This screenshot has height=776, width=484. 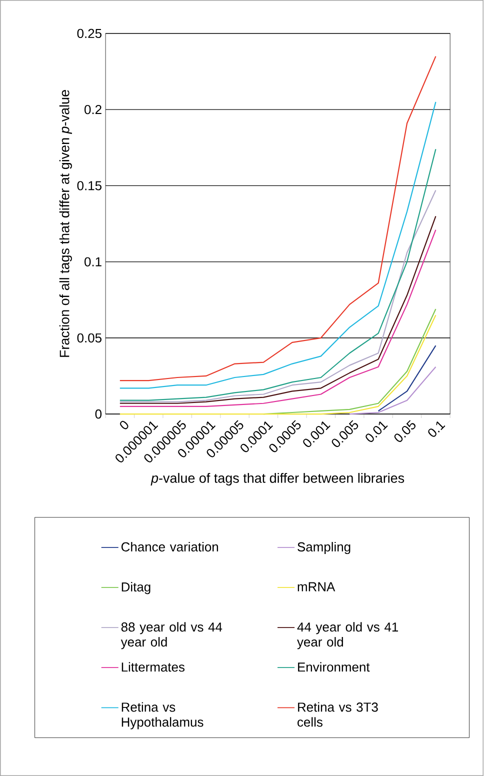 What do you see at coordinates (90, 185) in the screenshot?
I see `y-tick-label: 0.15` at bounding box center [90, 185].